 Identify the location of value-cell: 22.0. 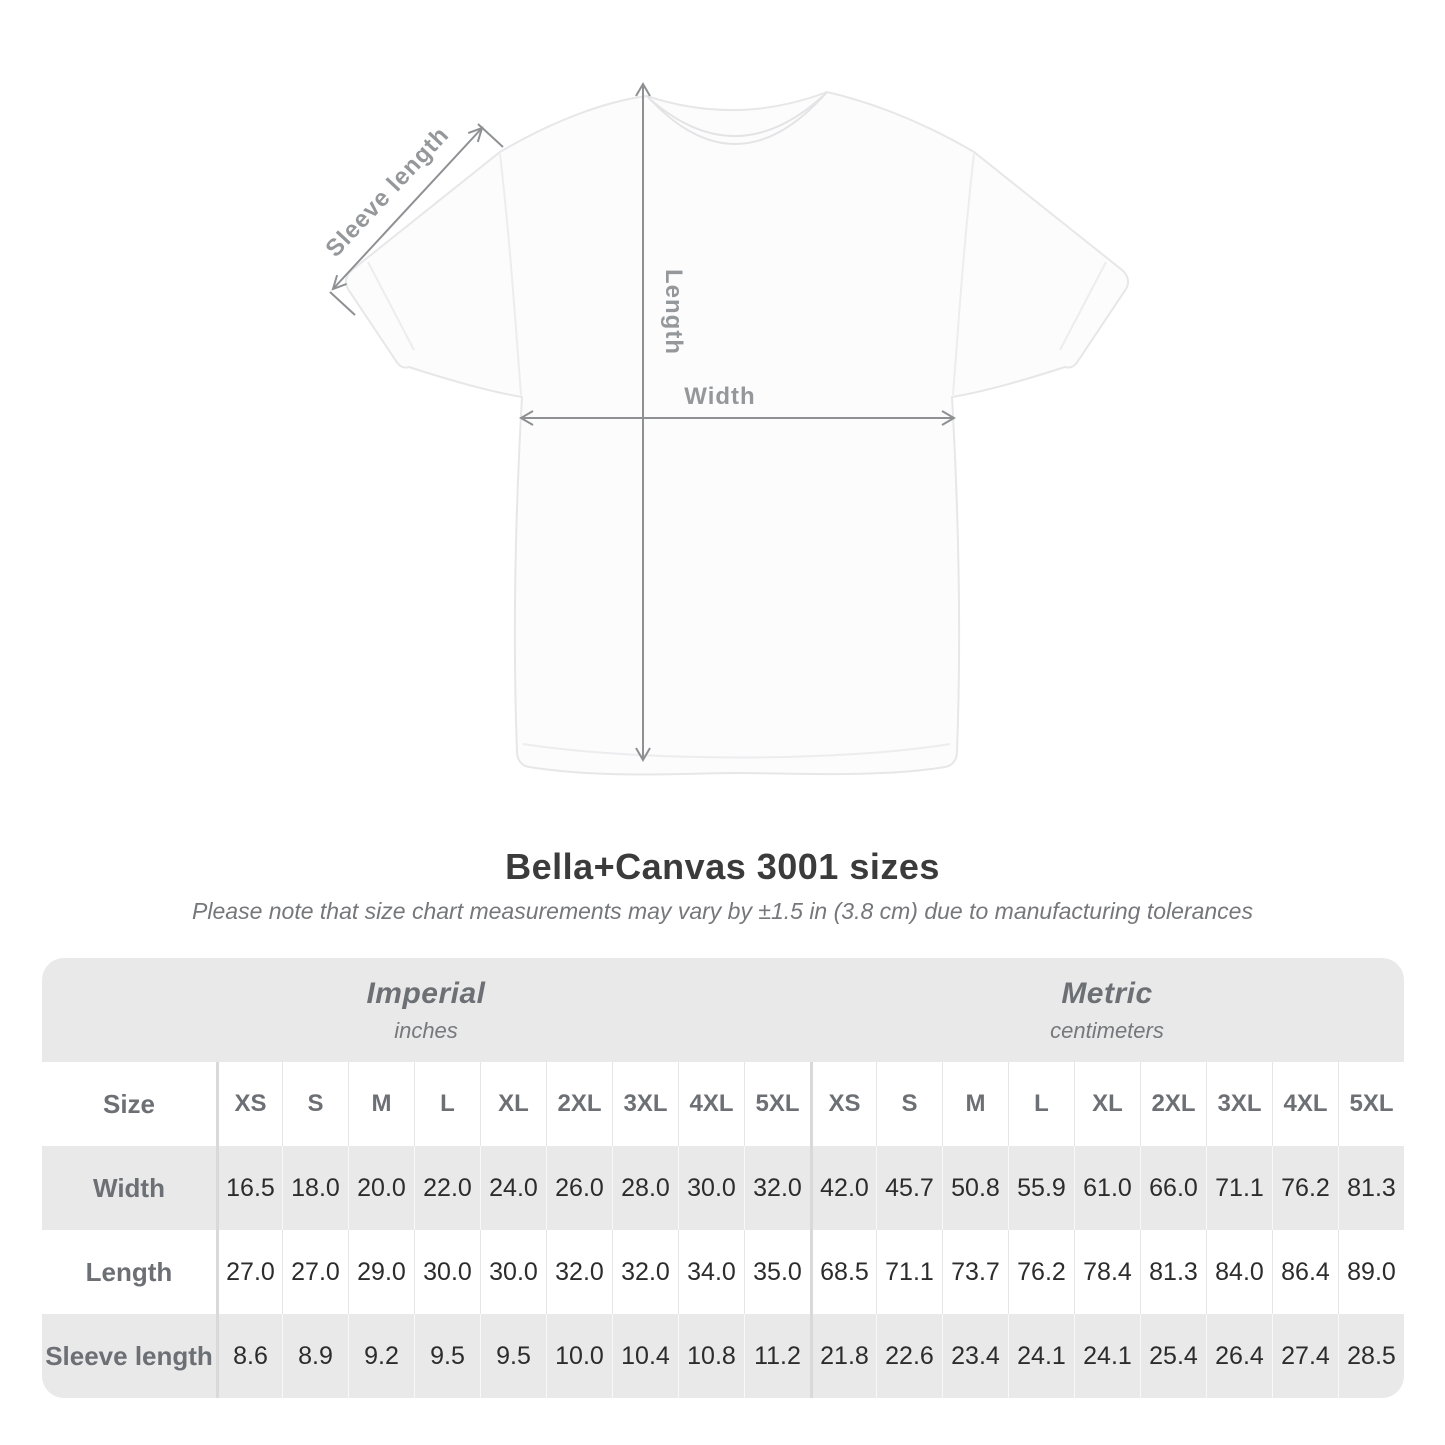
(447, 1188).